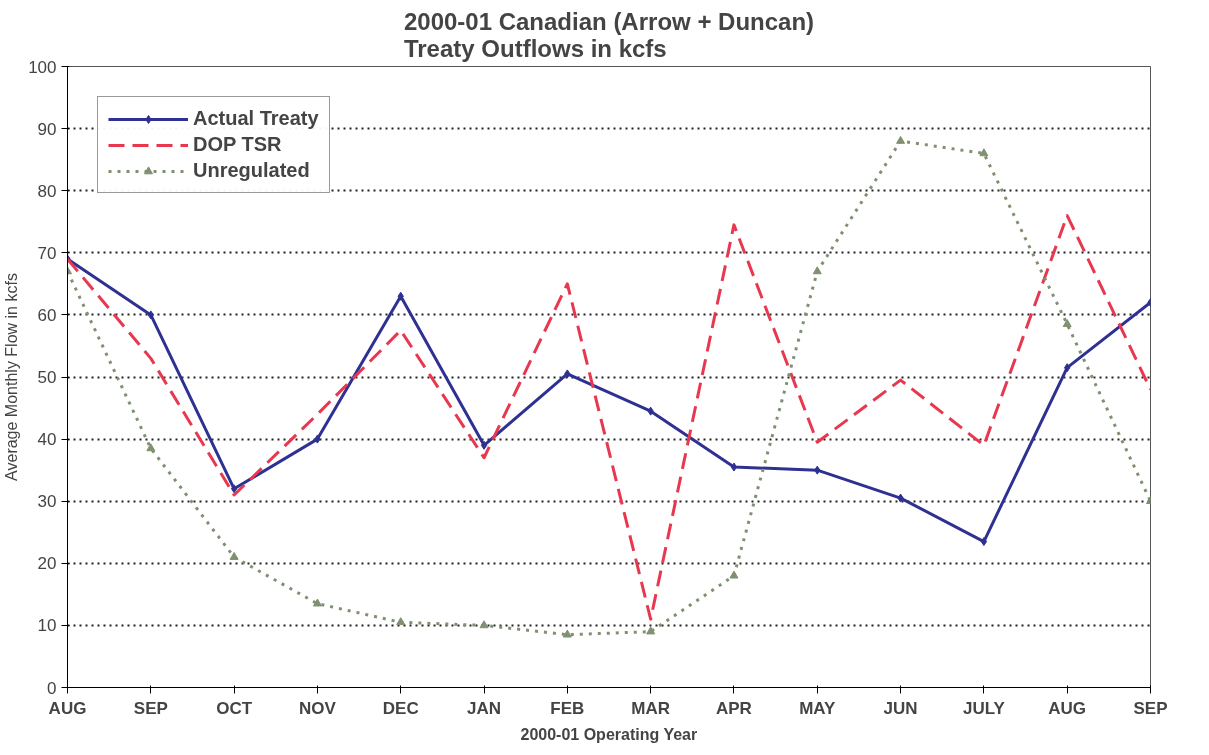  Describe the element at coordinates (609, 34) in the screenshot. I see `chart-title: 2000-01 Canadian (Arrow + Duncan) Treaty Outflows in kcfs` at that location.